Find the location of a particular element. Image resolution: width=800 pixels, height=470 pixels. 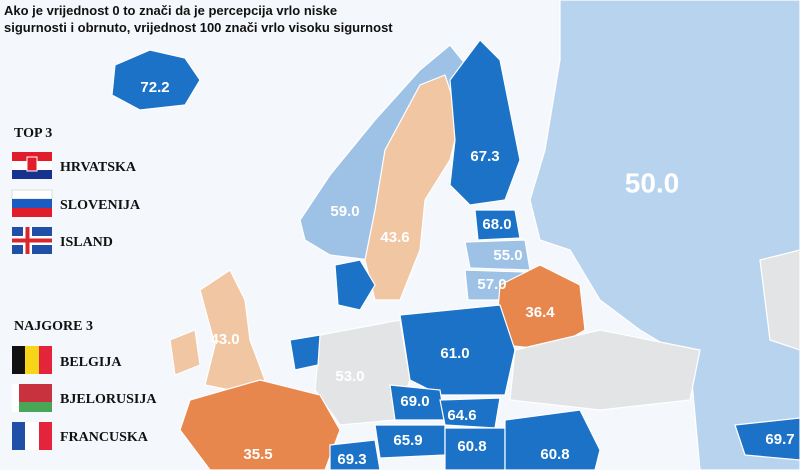

region-value: 43.6 is located at coordinates (394, 237).